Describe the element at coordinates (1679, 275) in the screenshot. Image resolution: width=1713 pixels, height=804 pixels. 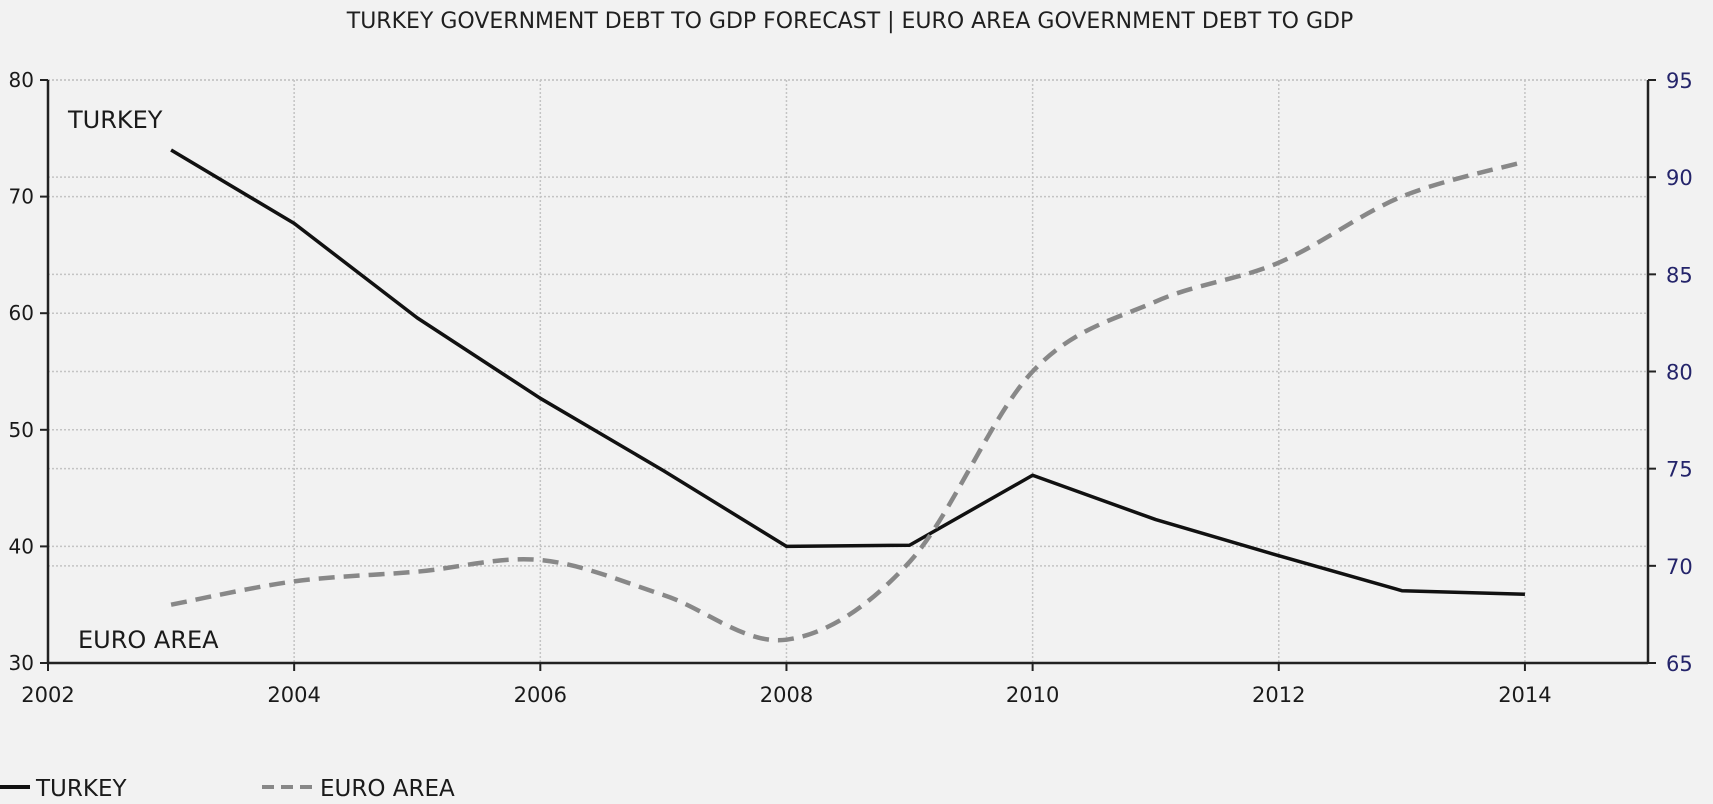
I see `right-tick-label: 85` at that location.